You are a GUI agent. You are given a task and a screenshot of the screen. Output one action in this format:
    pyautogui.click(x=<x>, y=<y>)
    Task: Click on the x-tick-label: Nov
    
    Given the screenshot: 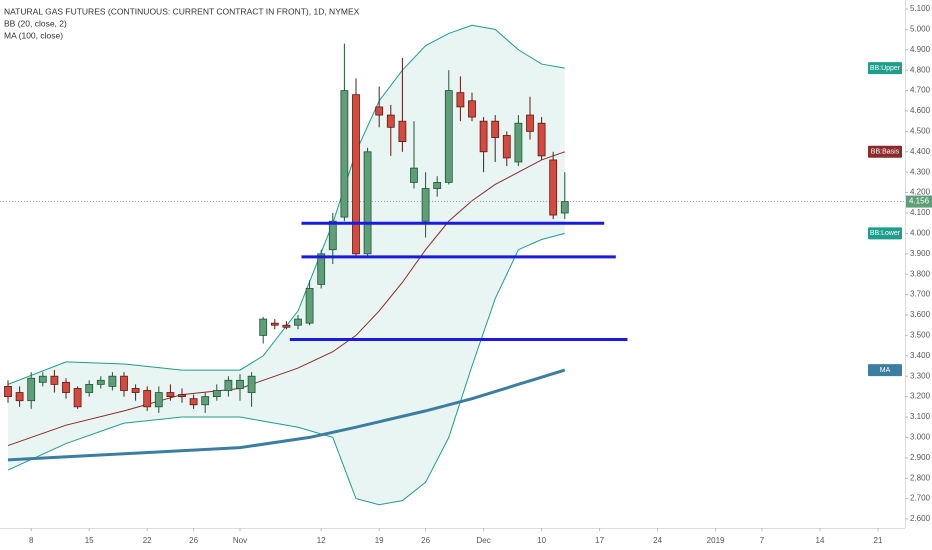 What is the action you would take?
    pyautogui.click(x=240, y=540)
    